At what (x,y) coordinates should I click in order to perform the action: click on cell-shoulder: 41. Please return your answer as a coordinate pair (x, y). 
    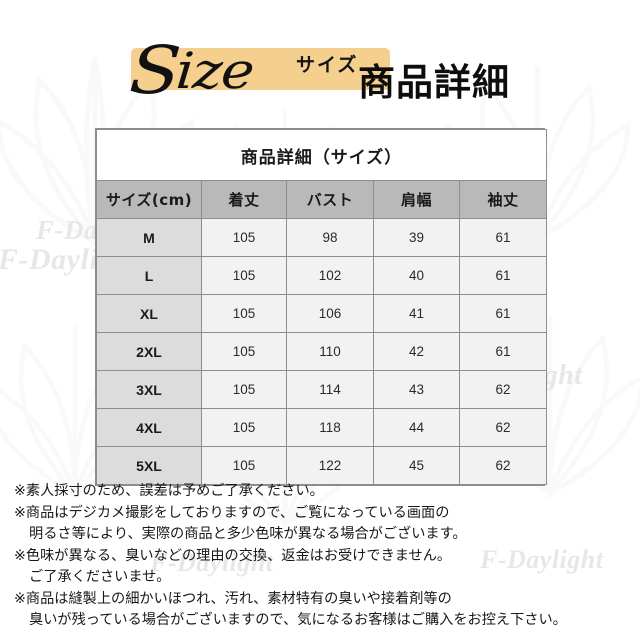
    Looking at the image, I should click on (416, 313).